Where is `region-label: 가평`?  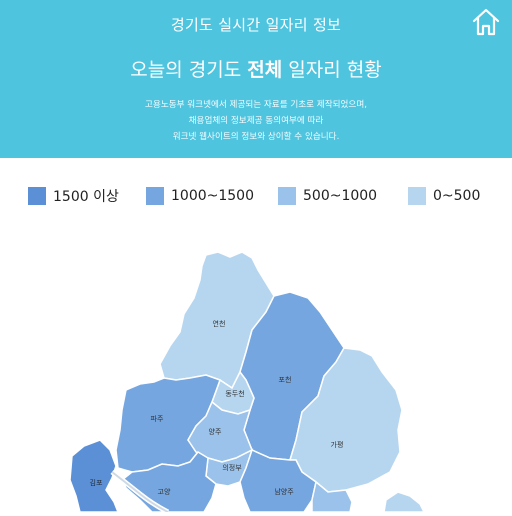
region-label: 가평 is located at coordinates (337, 444).